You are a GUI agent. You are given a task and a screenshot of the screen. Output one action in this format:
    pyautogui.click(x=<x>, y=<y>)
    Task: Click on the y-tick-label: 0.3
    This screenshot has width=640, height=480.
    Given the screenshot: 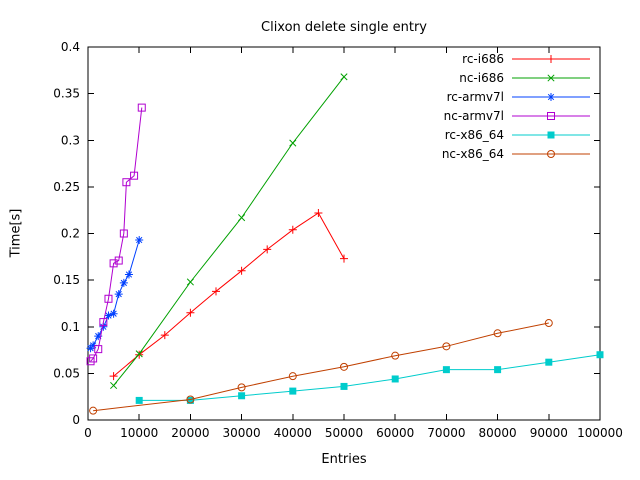 What is the action you would take?
    pyautogui.click(x=70, y=140)
    